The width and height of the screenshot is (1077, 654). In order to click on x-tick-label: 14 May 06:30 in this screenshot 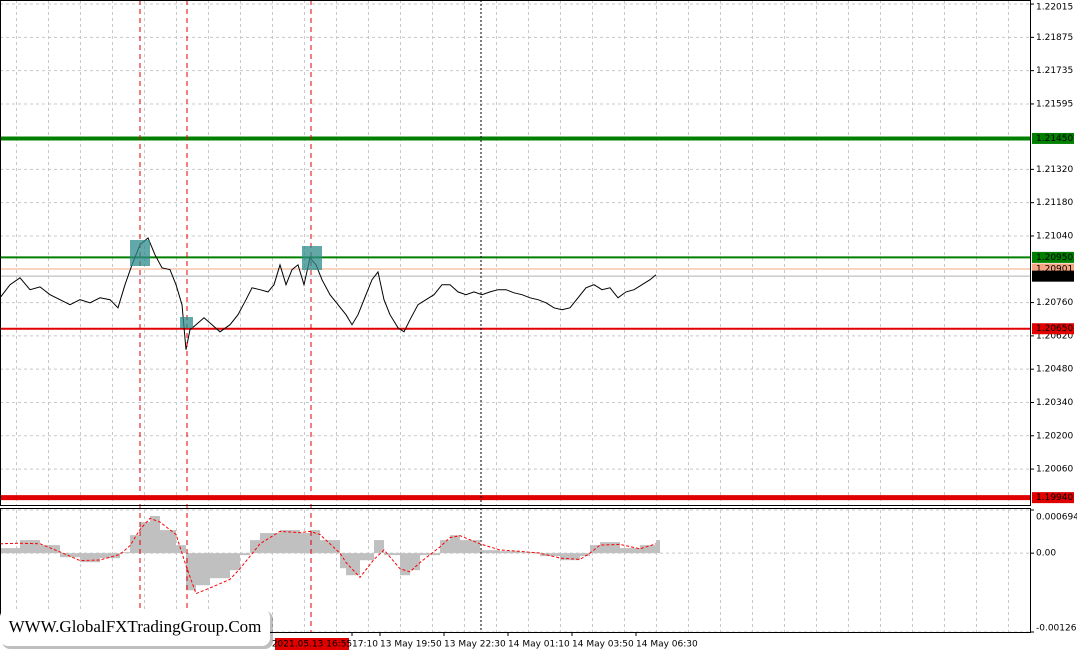, I will do `click(667, 645)`.